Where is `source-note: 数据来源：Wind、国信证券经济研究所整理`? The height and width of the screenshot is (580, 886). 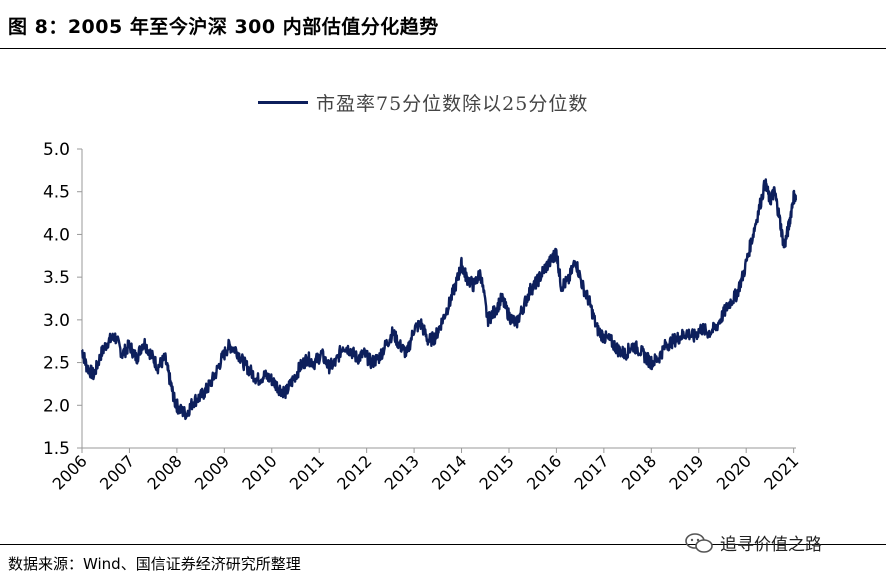
source-note: 数据来源：Wind、国信证券经济研究所整理 is located at coordinates (154, 564).